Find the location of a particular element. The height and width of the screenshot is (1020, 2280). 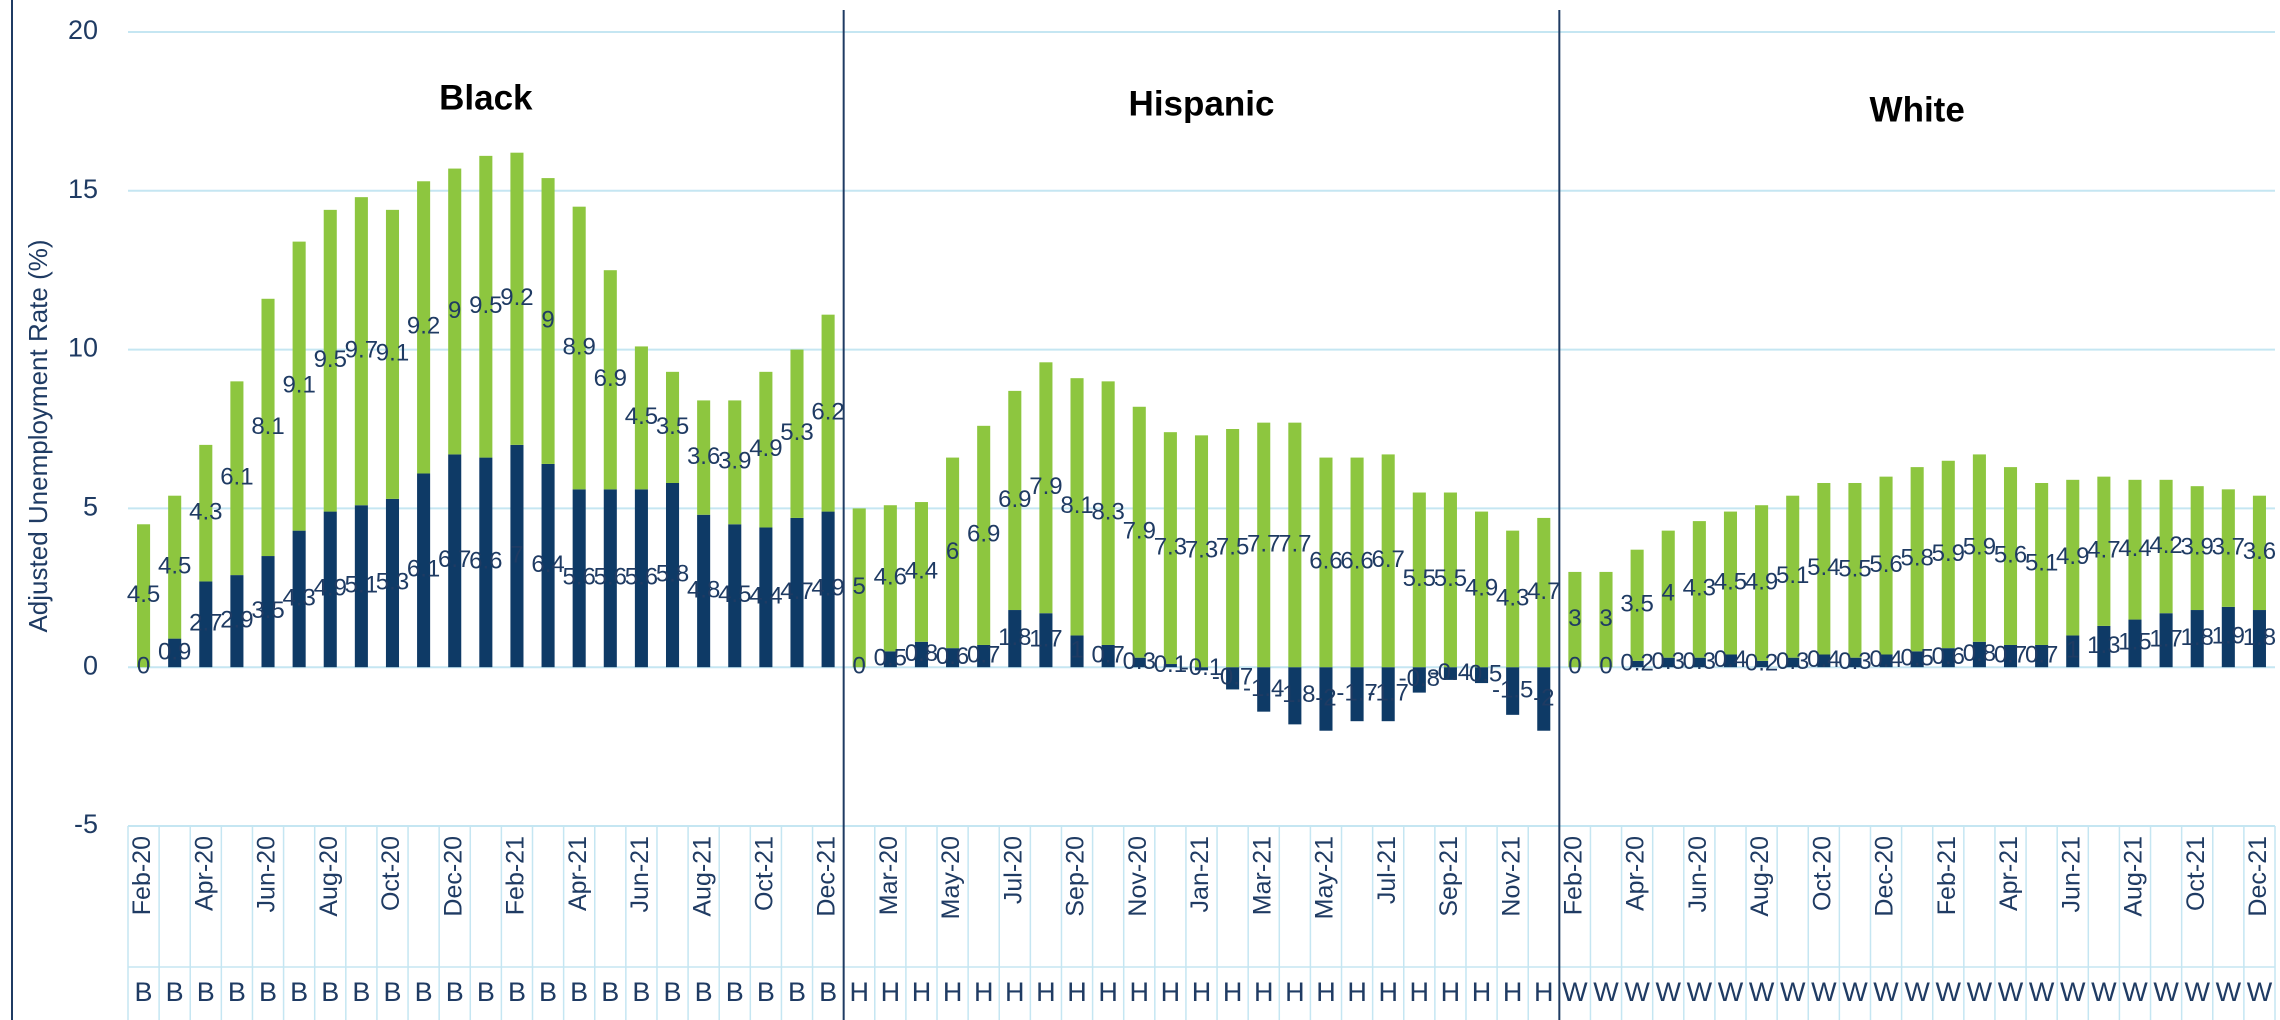

y-tick-label: 15 is located at coordinates (83, 189).